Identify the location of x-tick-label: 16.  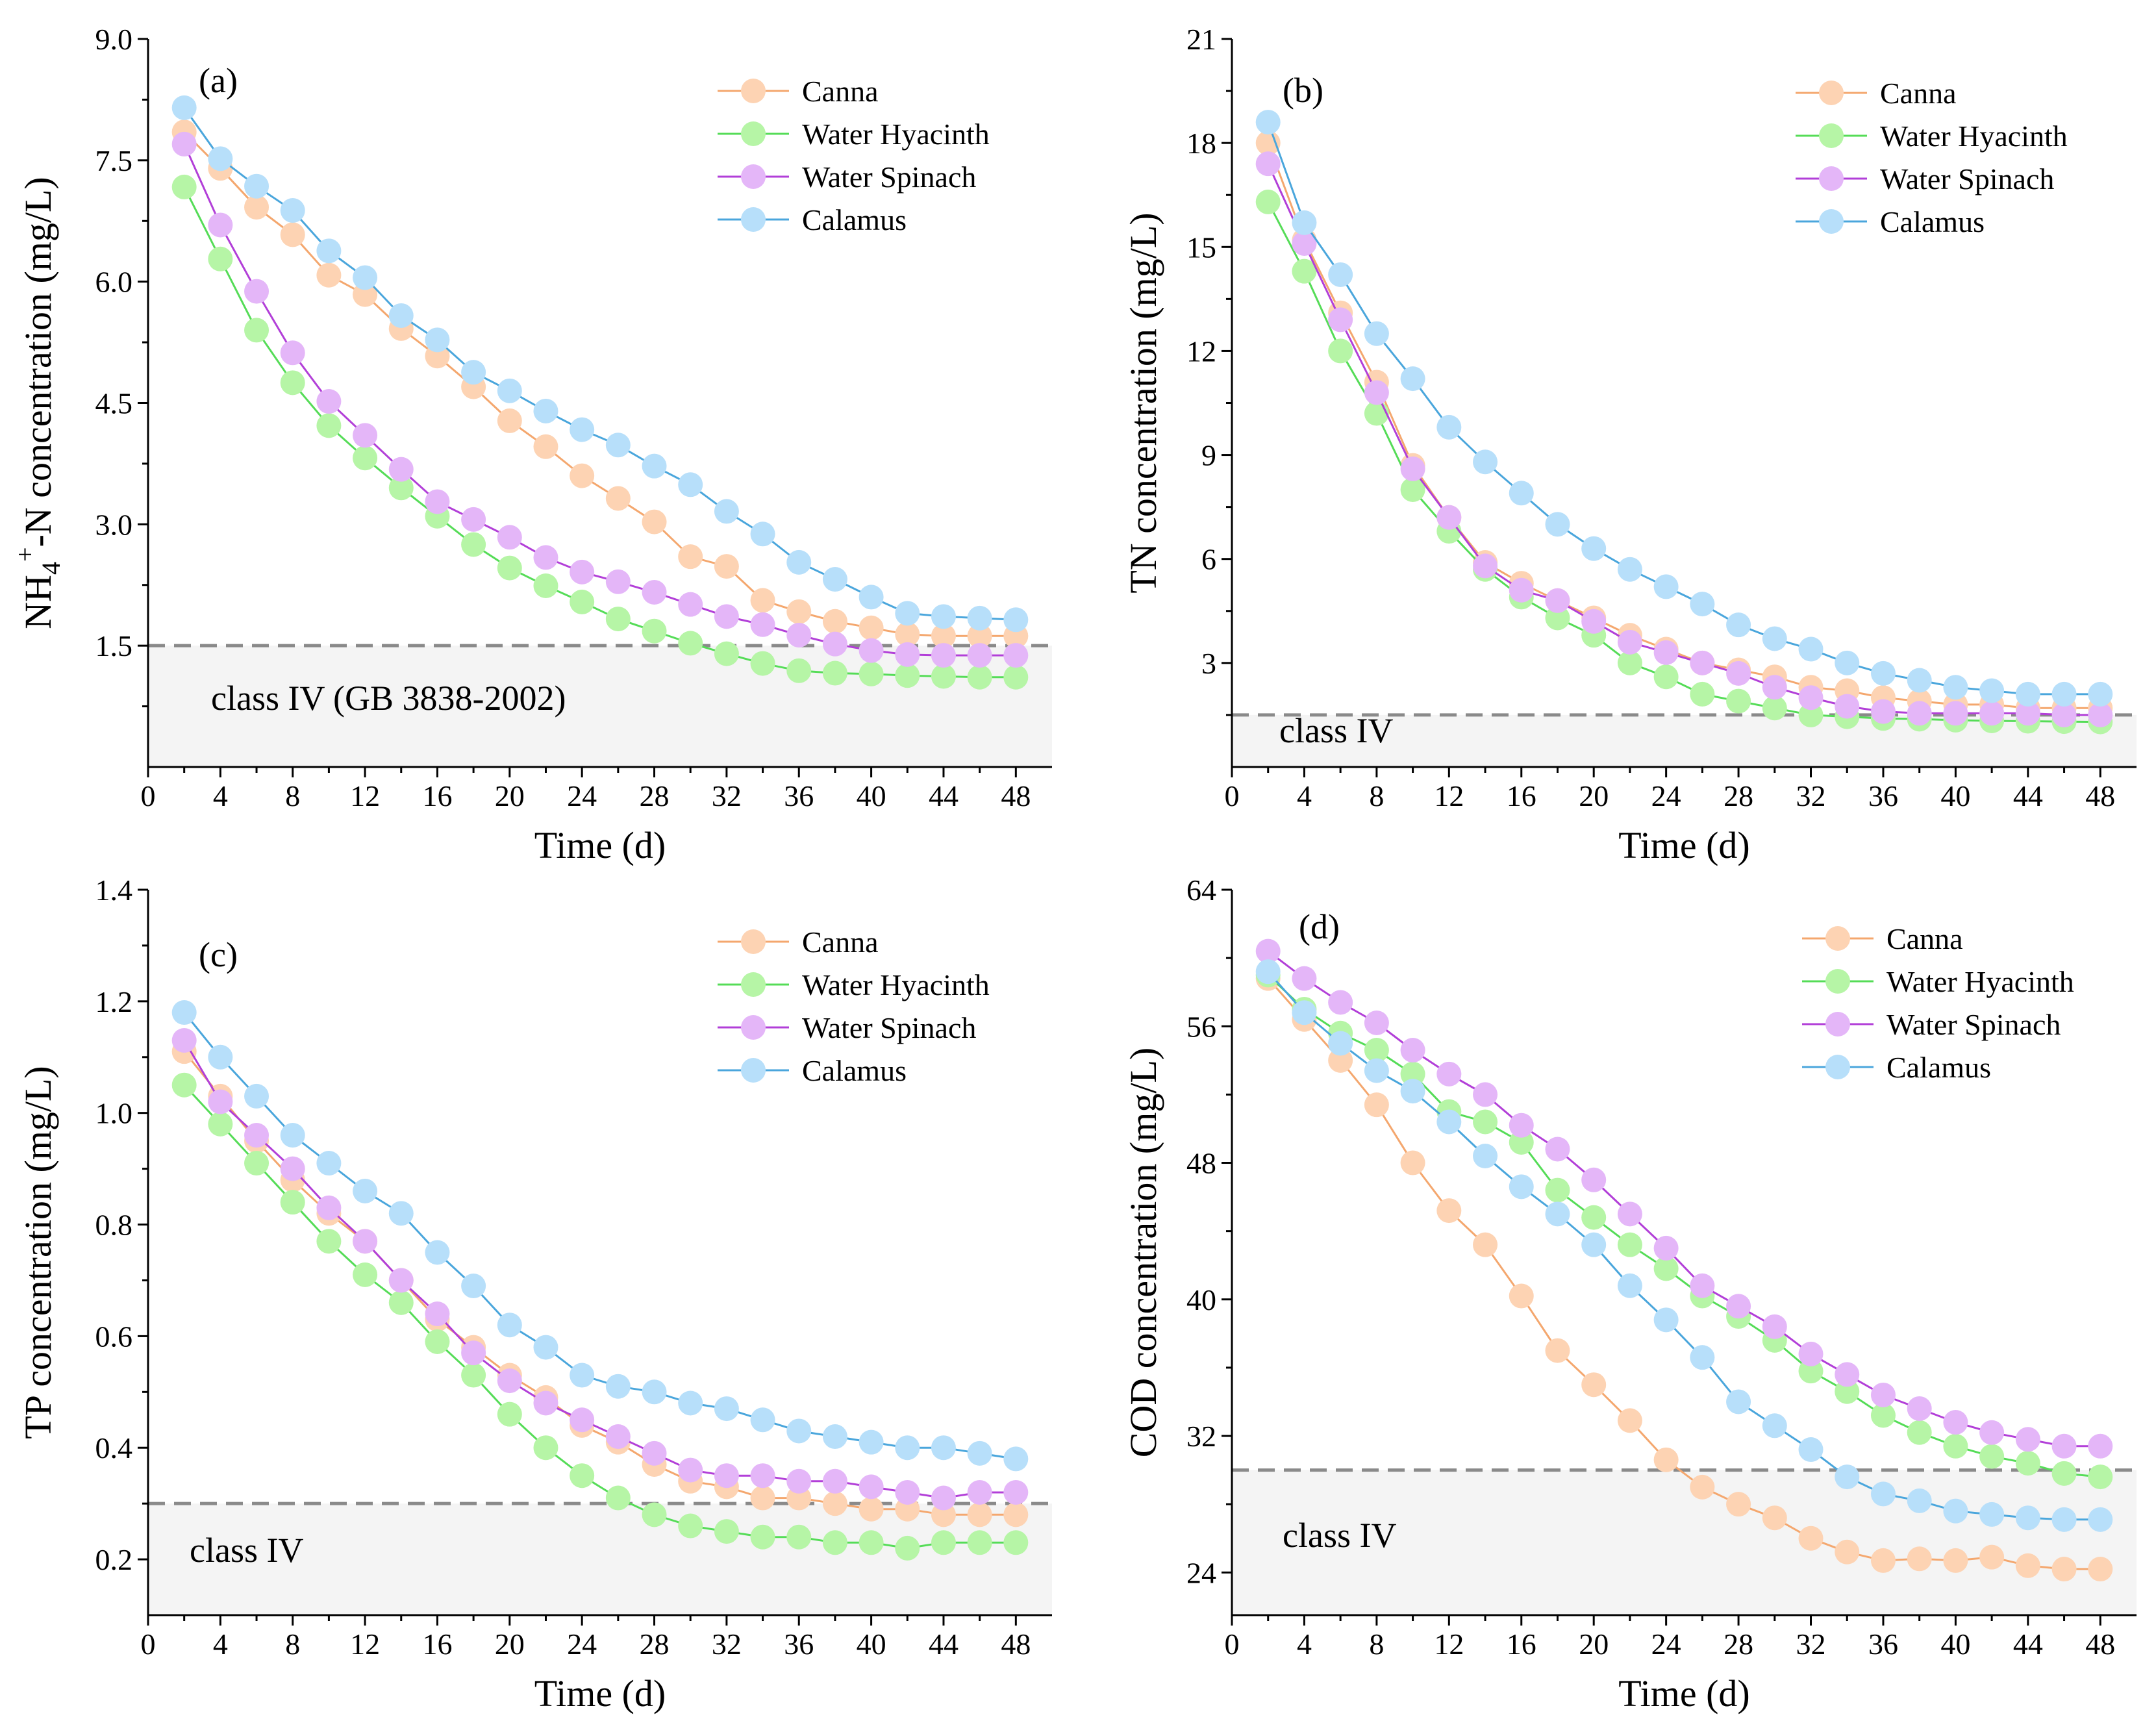
(1521, 796).